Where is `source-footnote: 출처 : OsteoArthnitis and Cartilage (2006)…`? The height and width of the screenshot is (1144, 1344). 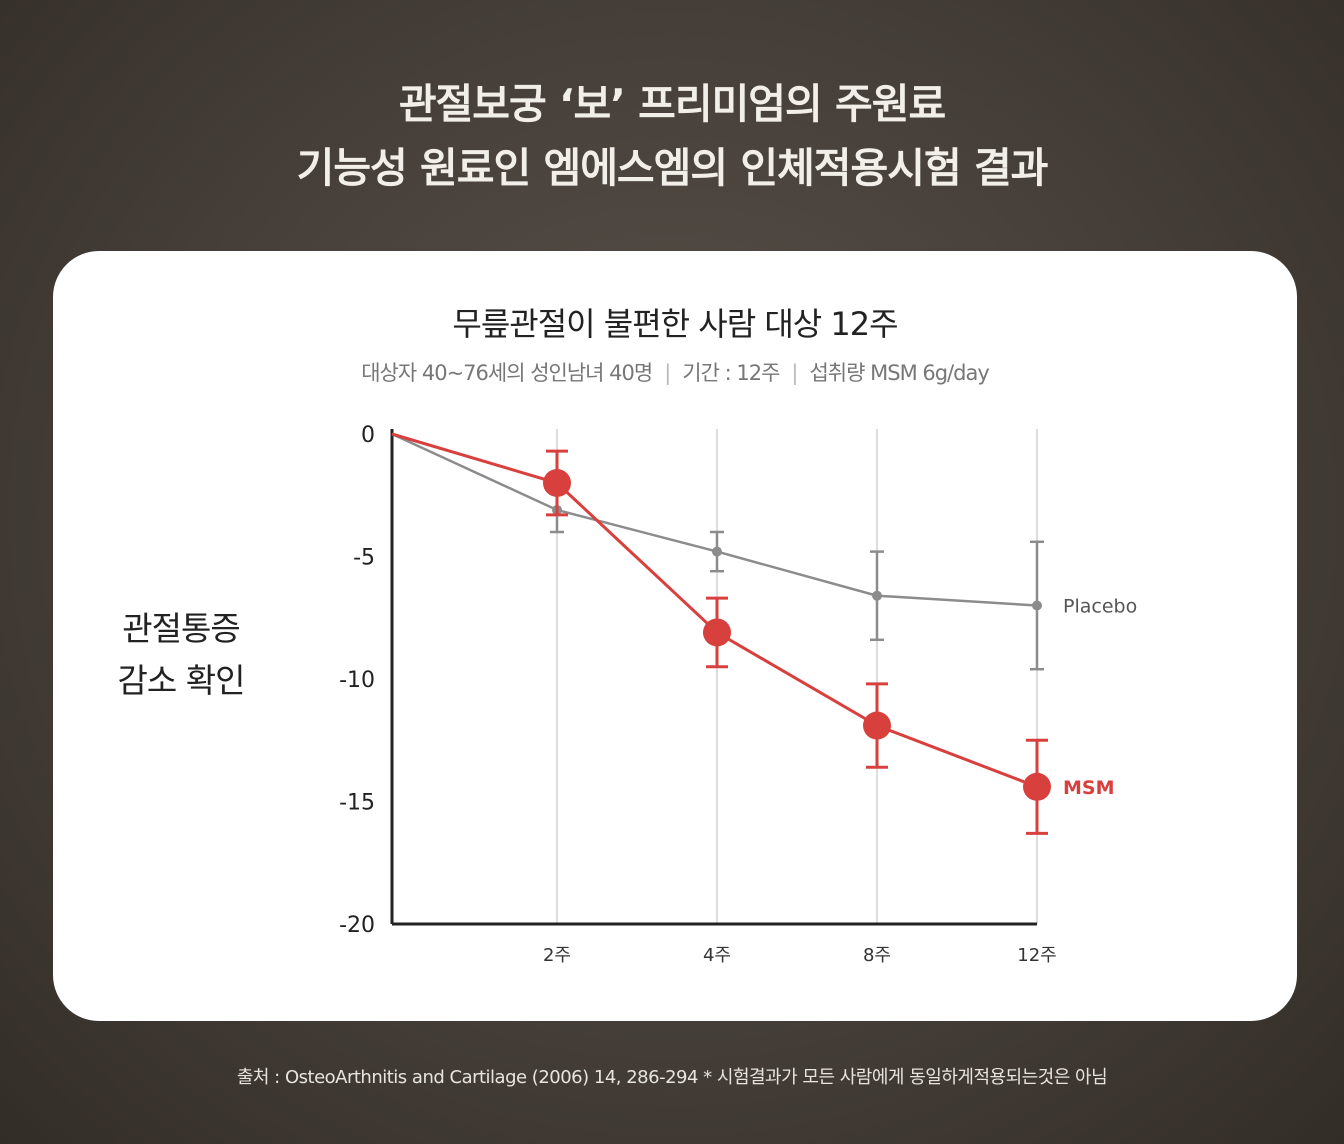 source-footnote: 출처 : OsteoArthnitis and Cartilage (2006)… is located at coordinates (672, 1077).